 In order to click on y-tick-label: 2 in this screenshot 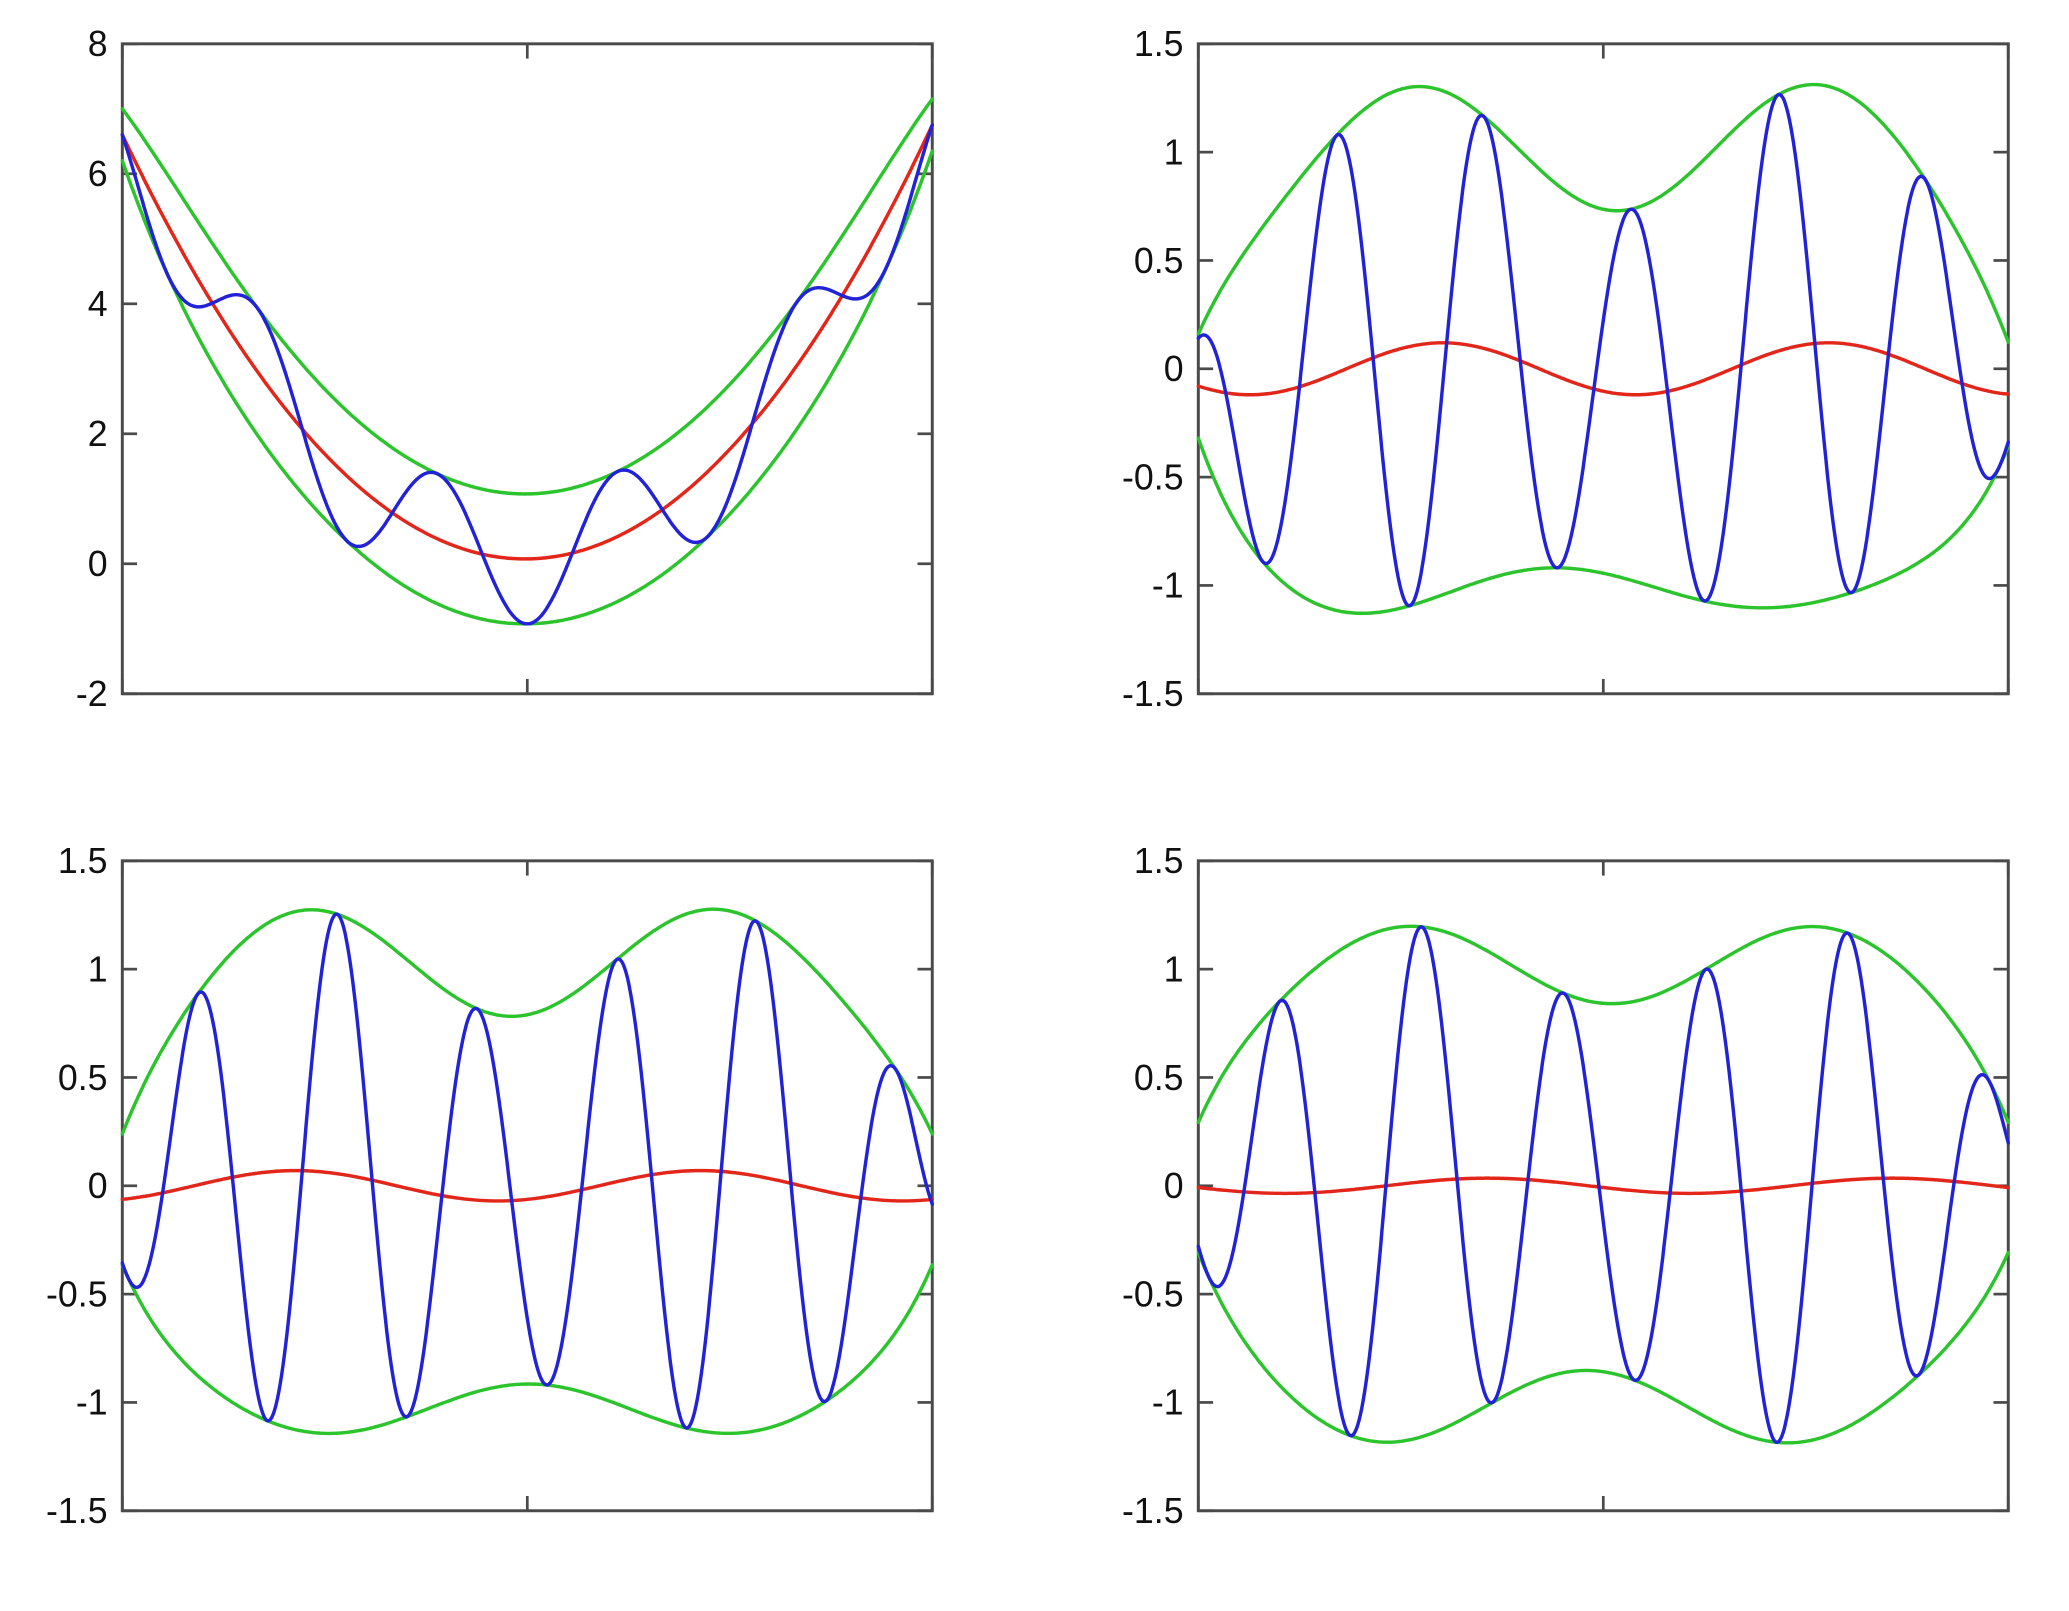, I will do `click(98, 434)`.